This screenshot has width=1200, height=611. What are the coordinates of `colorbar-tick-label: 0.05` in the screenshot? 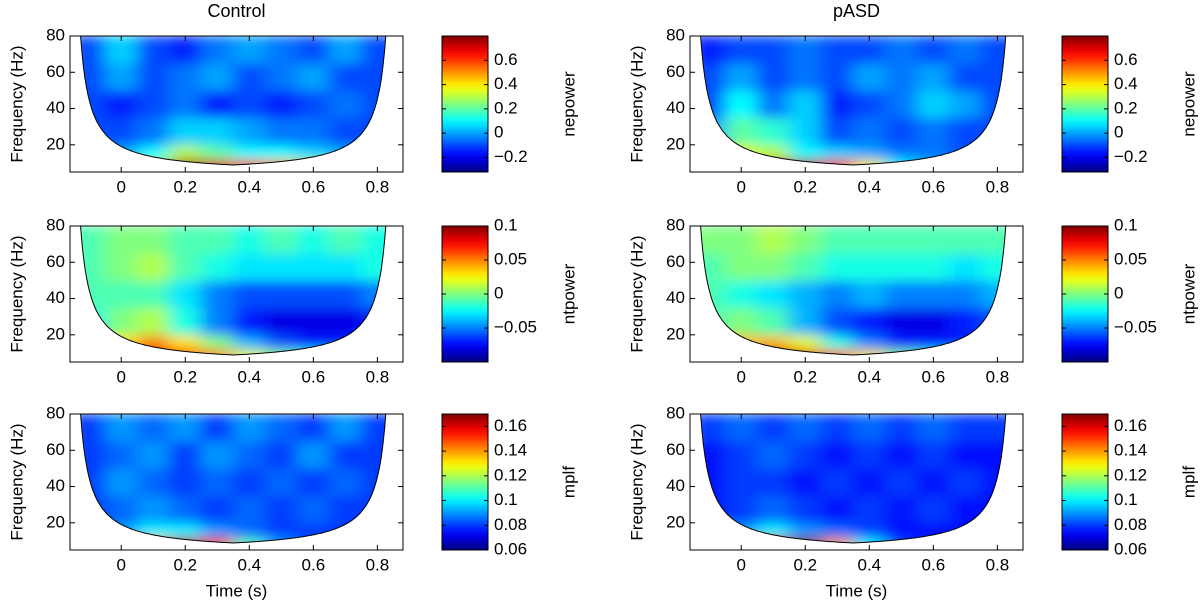 It's located at (510, 258).